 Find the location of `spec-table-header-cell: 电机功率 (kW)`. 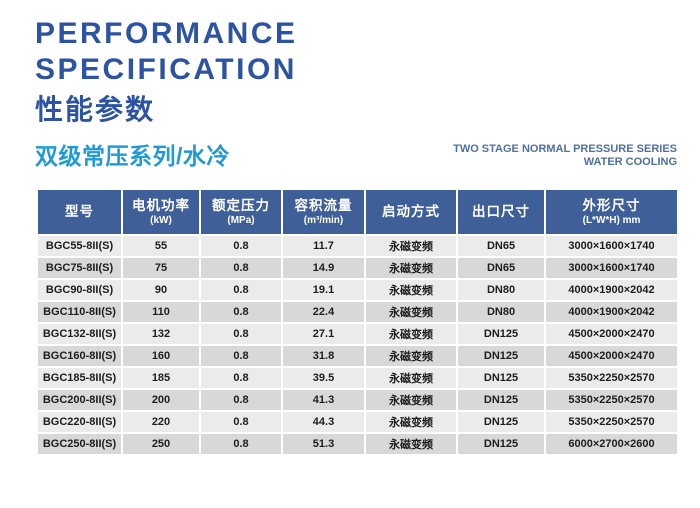

spec-table-header-cell: 电机功率 (kW) is located at coordinates (161, 213).